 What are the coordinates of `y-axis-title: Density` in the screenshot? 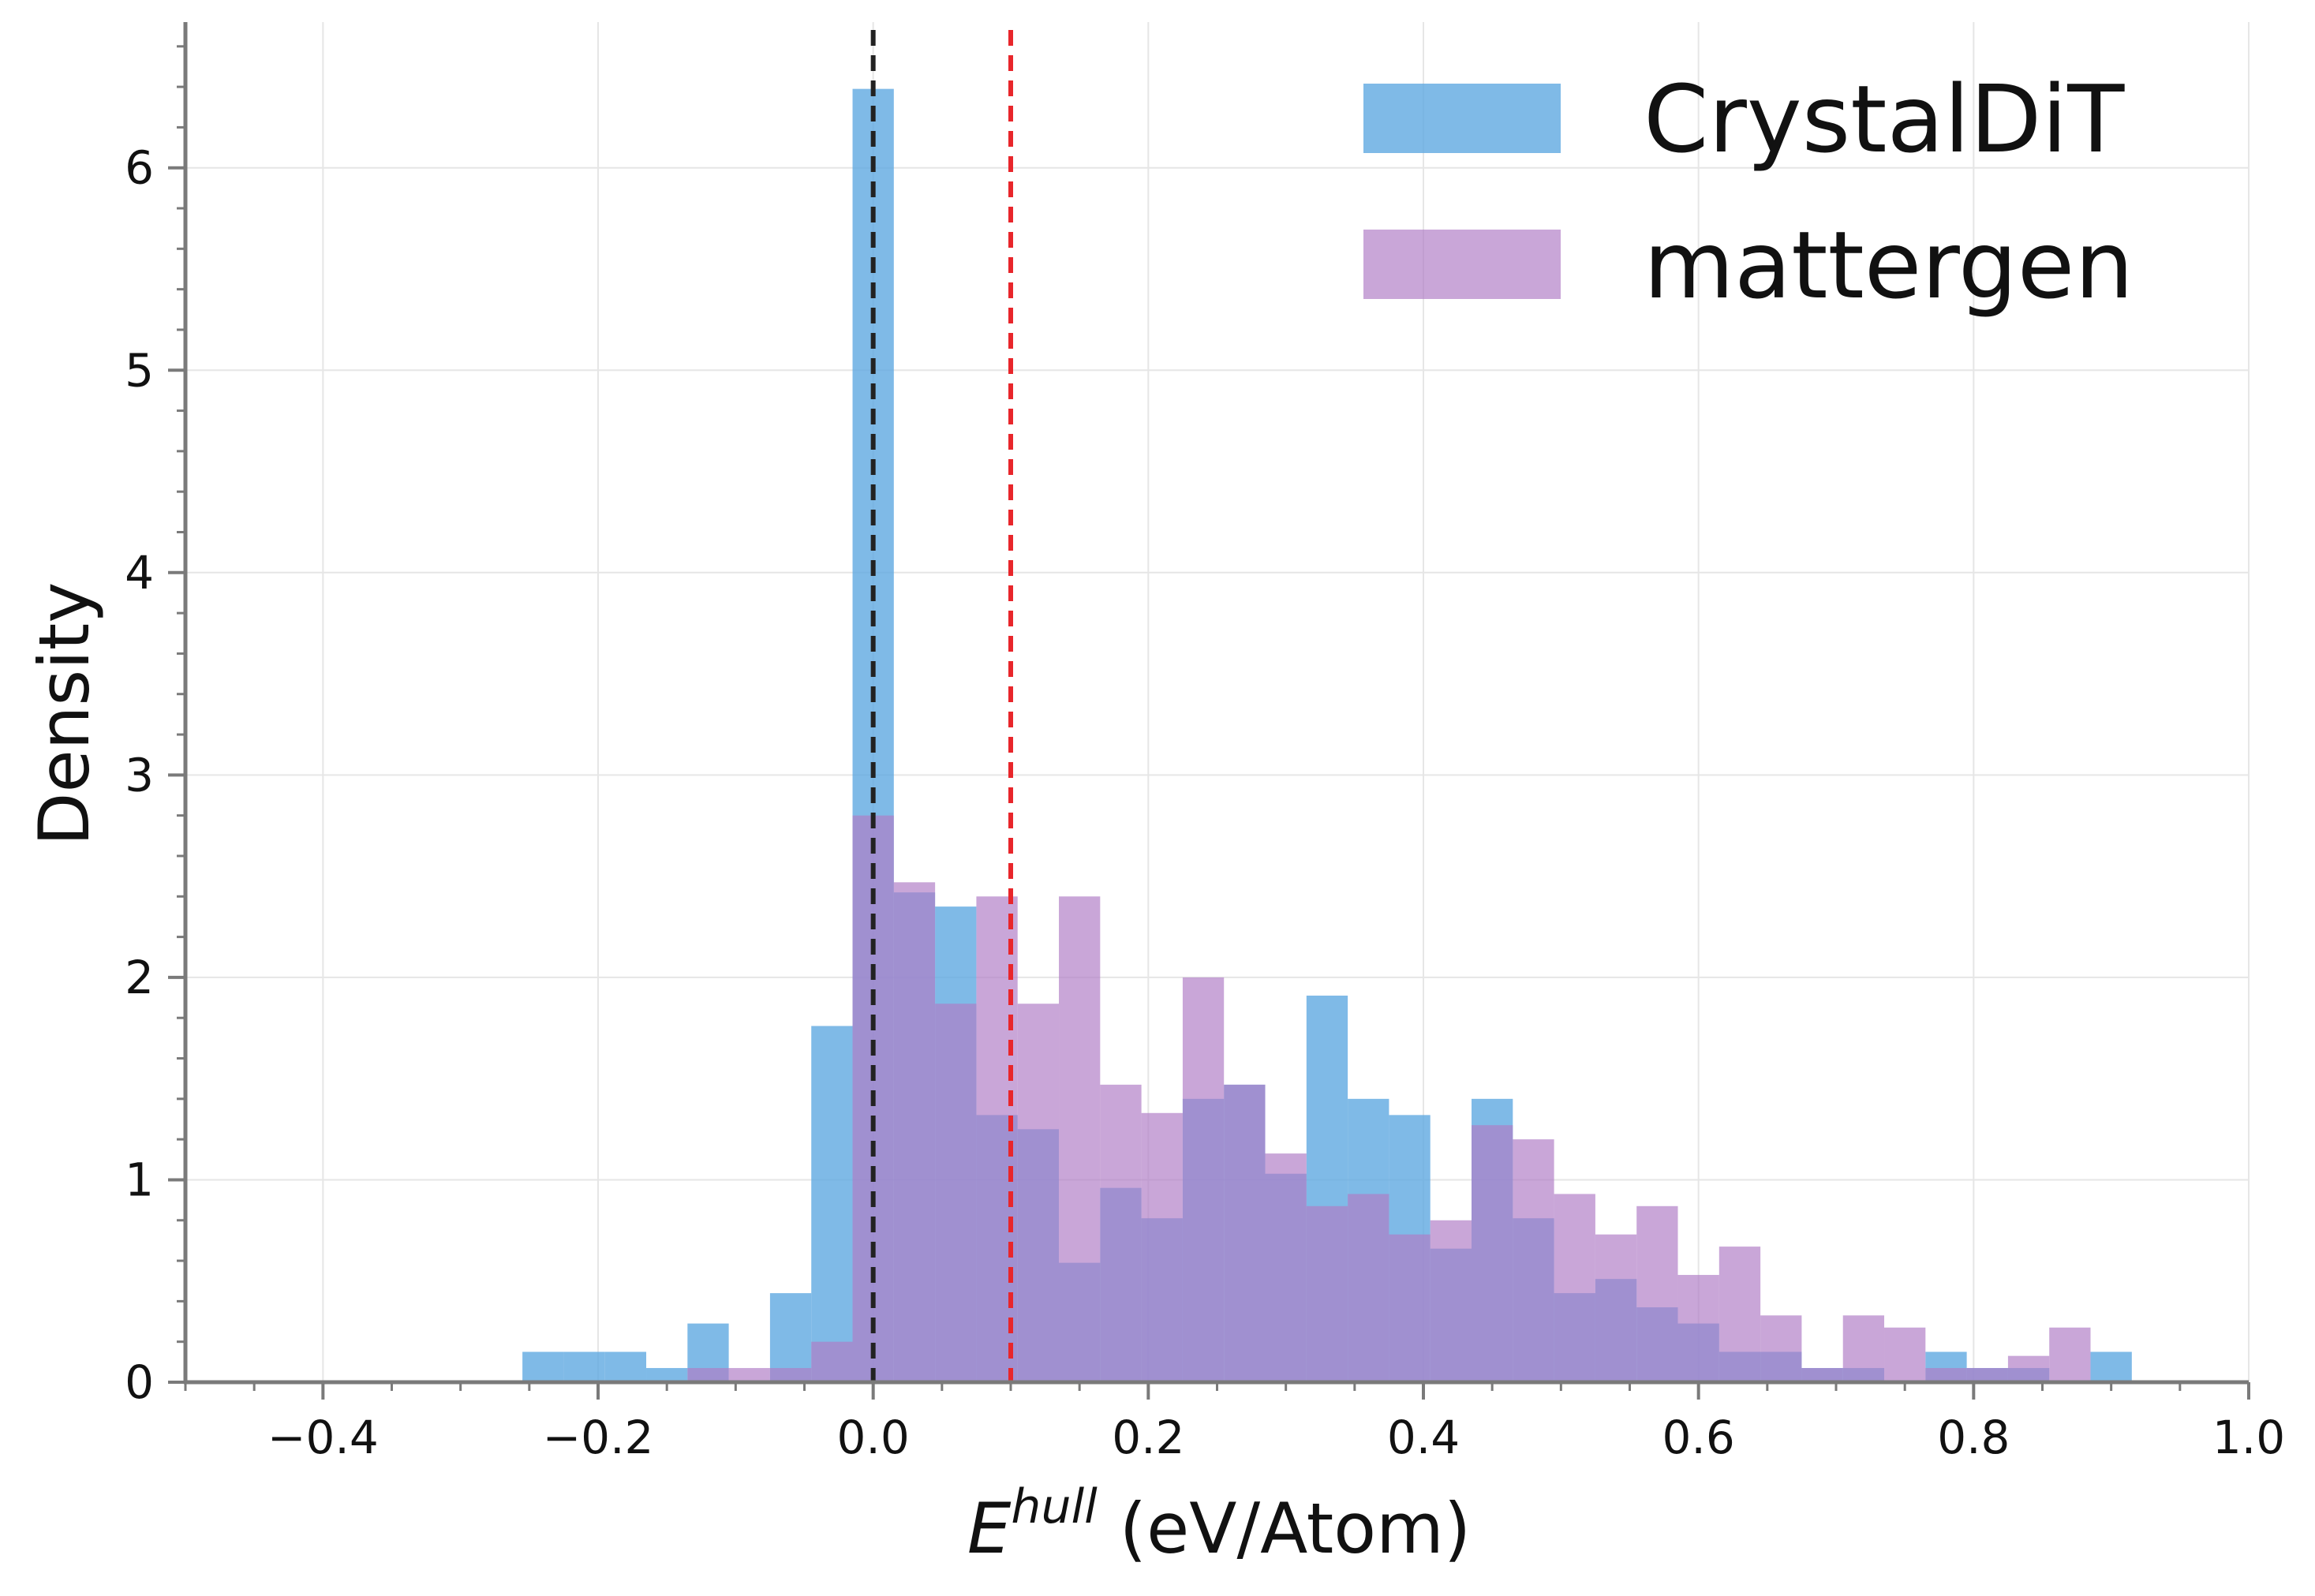 It's located at (64, 714).